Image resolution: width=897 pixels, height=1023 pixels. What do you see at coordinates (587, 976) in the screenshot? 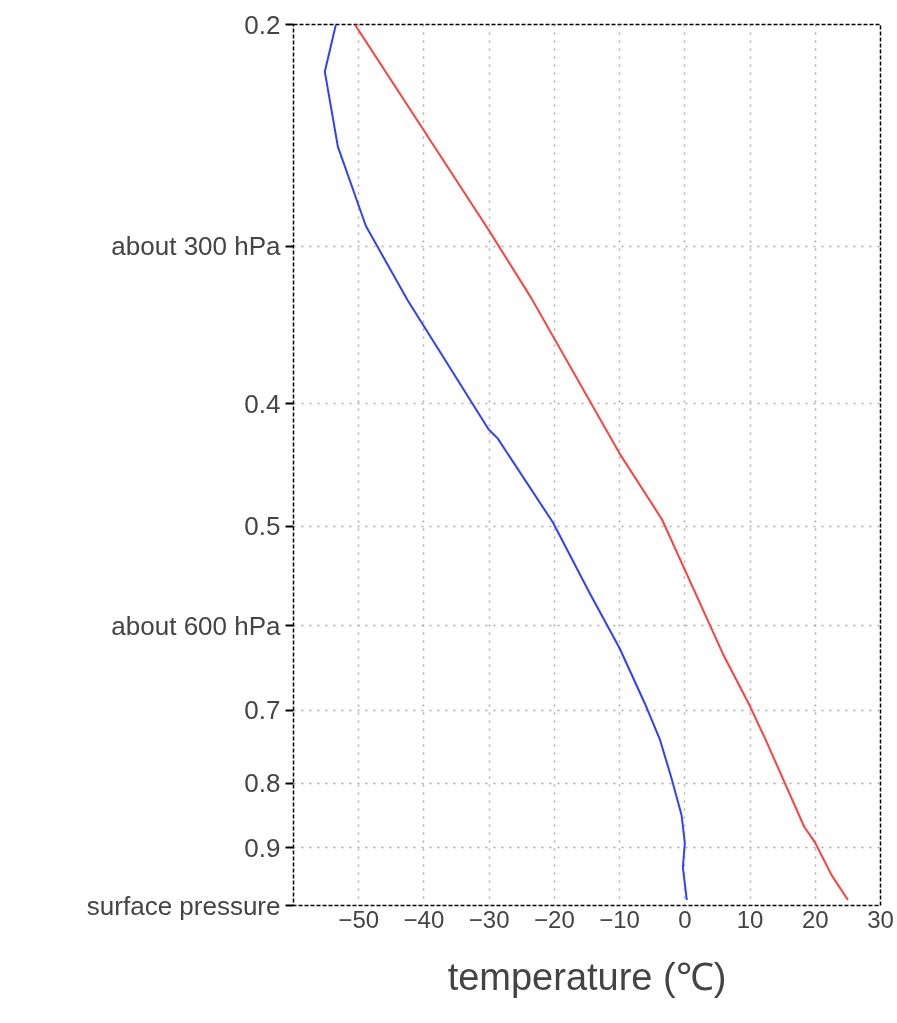
I see `x-axis-title: temperature (℃)` at bounding box center [587, 976].